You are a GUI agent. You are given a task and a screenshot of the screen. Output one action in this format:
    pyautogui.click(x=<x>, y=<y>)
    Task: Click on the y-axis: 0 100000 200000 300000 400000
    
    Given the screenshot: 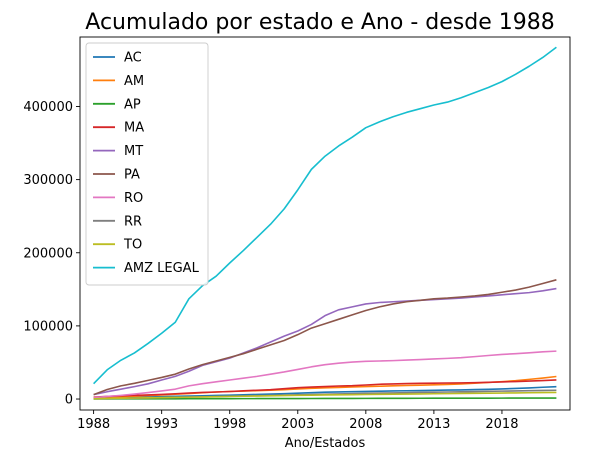 What is the action you would take?
    pyautogui.click(x=51, y=254)
    